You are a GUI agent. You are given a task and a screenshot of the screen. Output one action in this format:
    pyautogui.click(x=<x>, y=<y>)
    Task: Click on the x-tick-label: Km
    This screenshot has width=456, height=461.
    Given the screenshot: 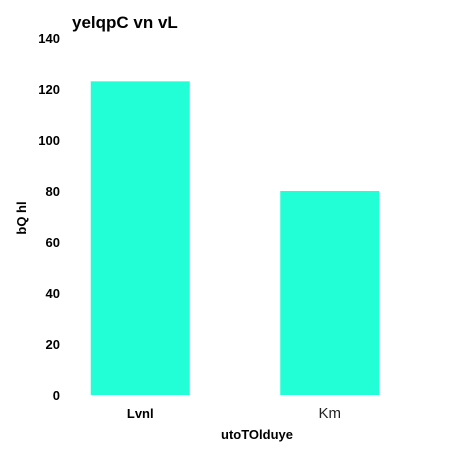 What is the action you would take?
    pyautogui.click(x=330, y=413)
    